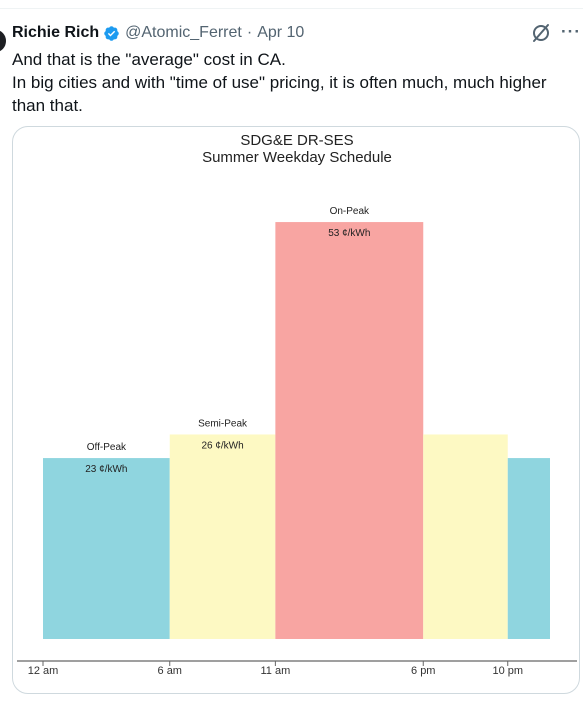  What do you see at coordinates (297, 157) in the screenshot?
I see `chart-subtitle: Summer Weekday Schedule` at bounding box center [297, 157].